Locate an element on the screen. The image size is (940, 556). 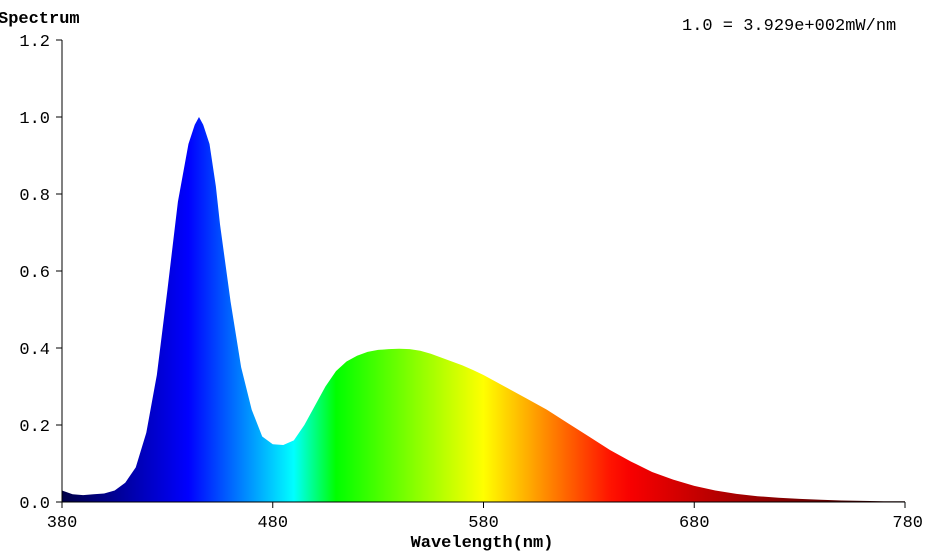
y-tick-label: 0.0 is located at coordinates (34, 504).